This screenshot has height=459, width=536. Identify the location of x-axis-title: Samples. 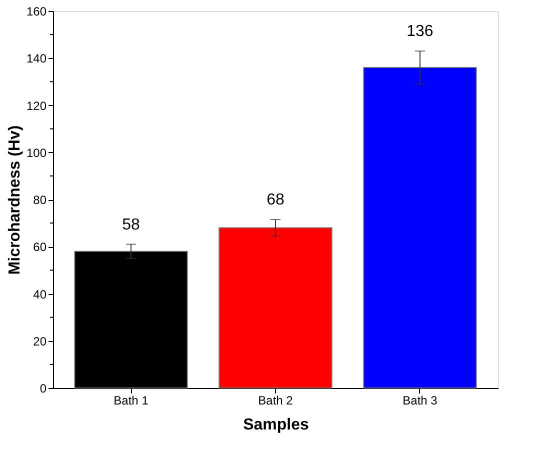
(276, 425).